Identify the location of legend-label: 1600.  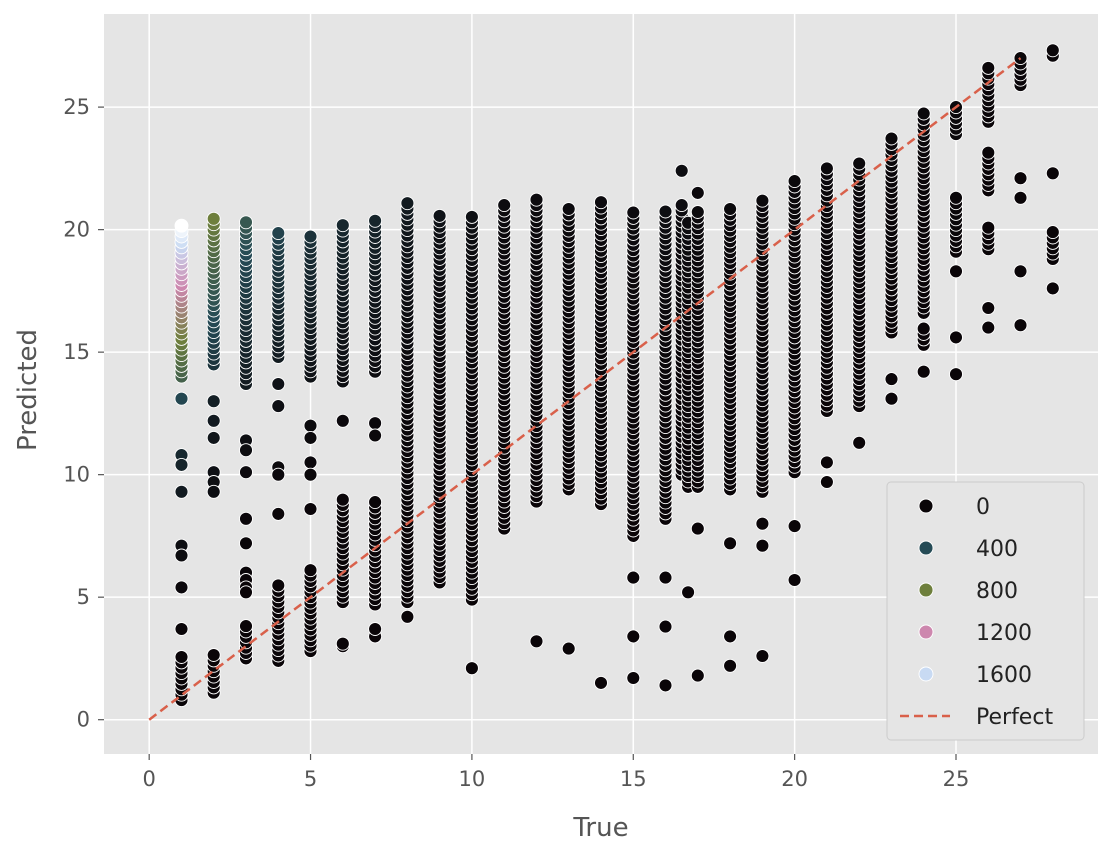
(1004, 675).